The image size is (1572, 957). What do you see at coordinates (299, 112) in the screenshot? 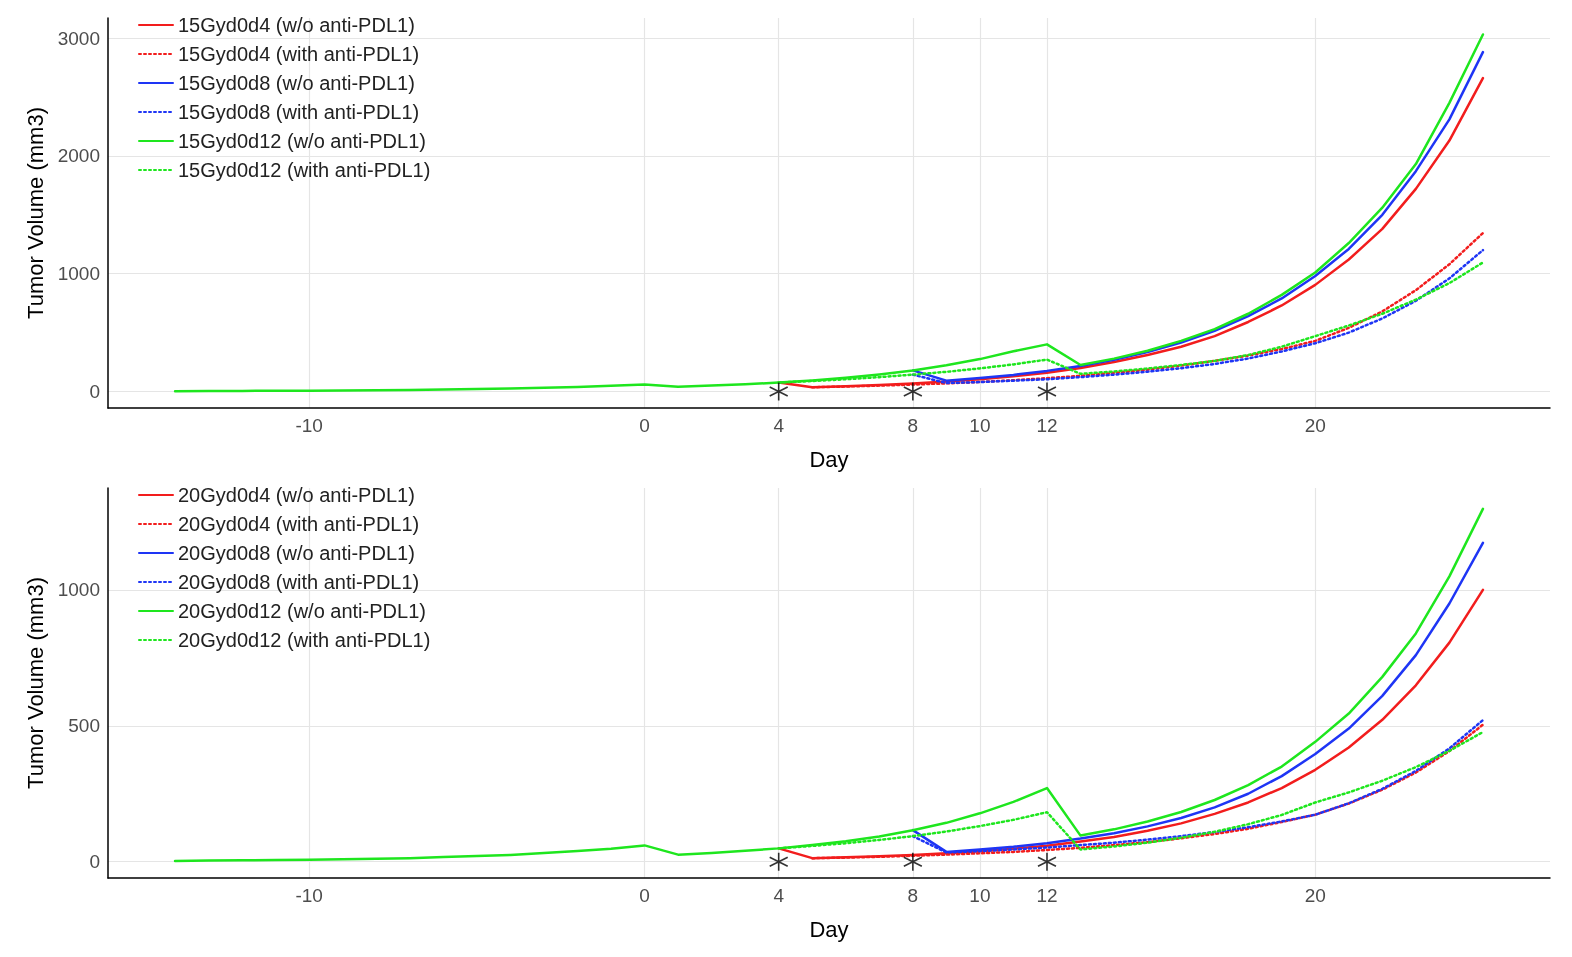
I see `legend-label: 15Gyd0d8 (with anti-PDL1)` at bounding box center [299, 112].